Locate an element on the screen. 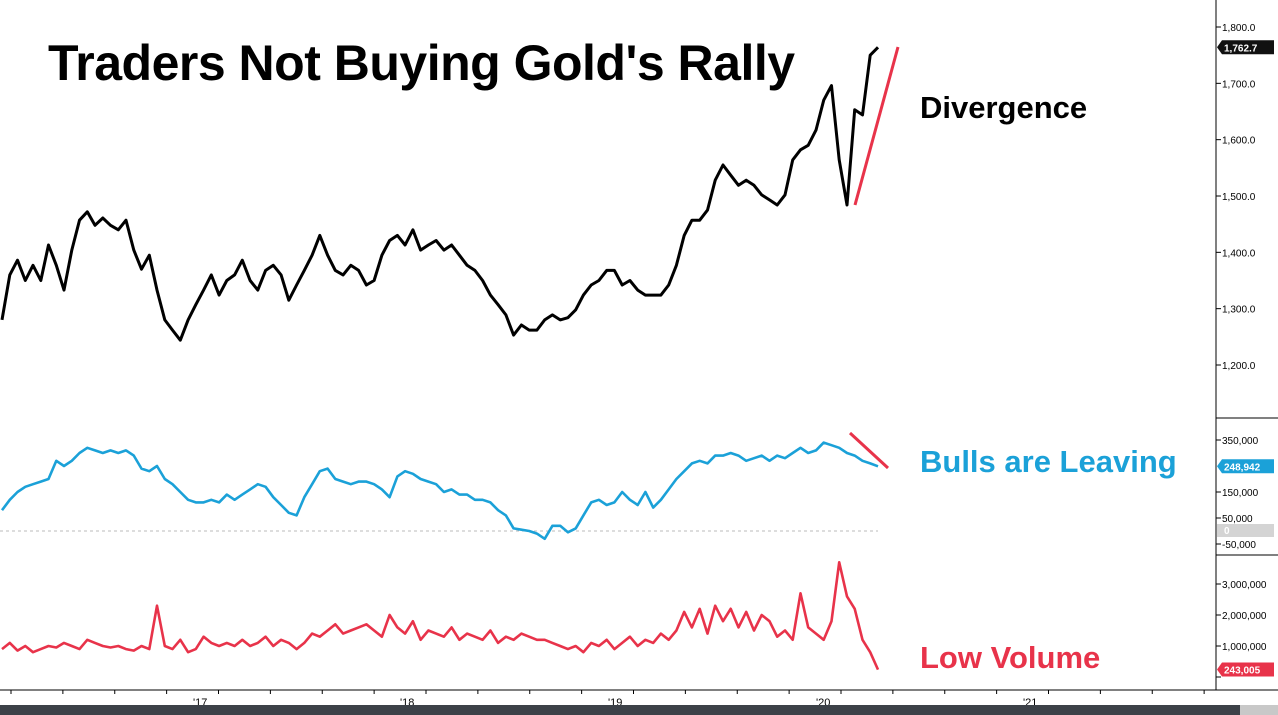 Image resolution: width=1278 pixels, height=715 pixels. y-tick-label: 2,000,000 is located at coordinates (1244, 616).